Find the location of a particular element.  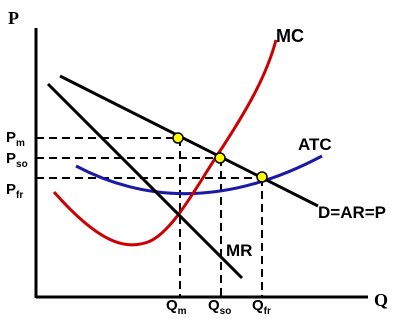

qm-label: Qm is located at coordinates (176, 307).